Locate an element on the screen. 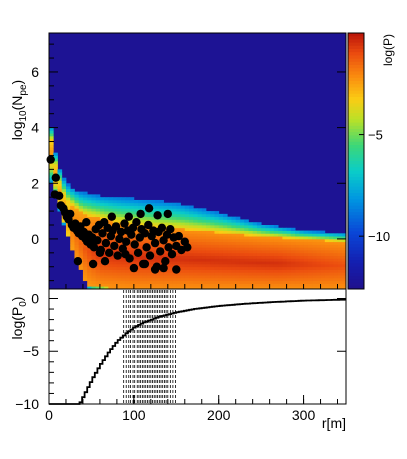 The width and height of the screenshot is (407, 459). y-tick-label: 6 is located at coordinates (35, 72).